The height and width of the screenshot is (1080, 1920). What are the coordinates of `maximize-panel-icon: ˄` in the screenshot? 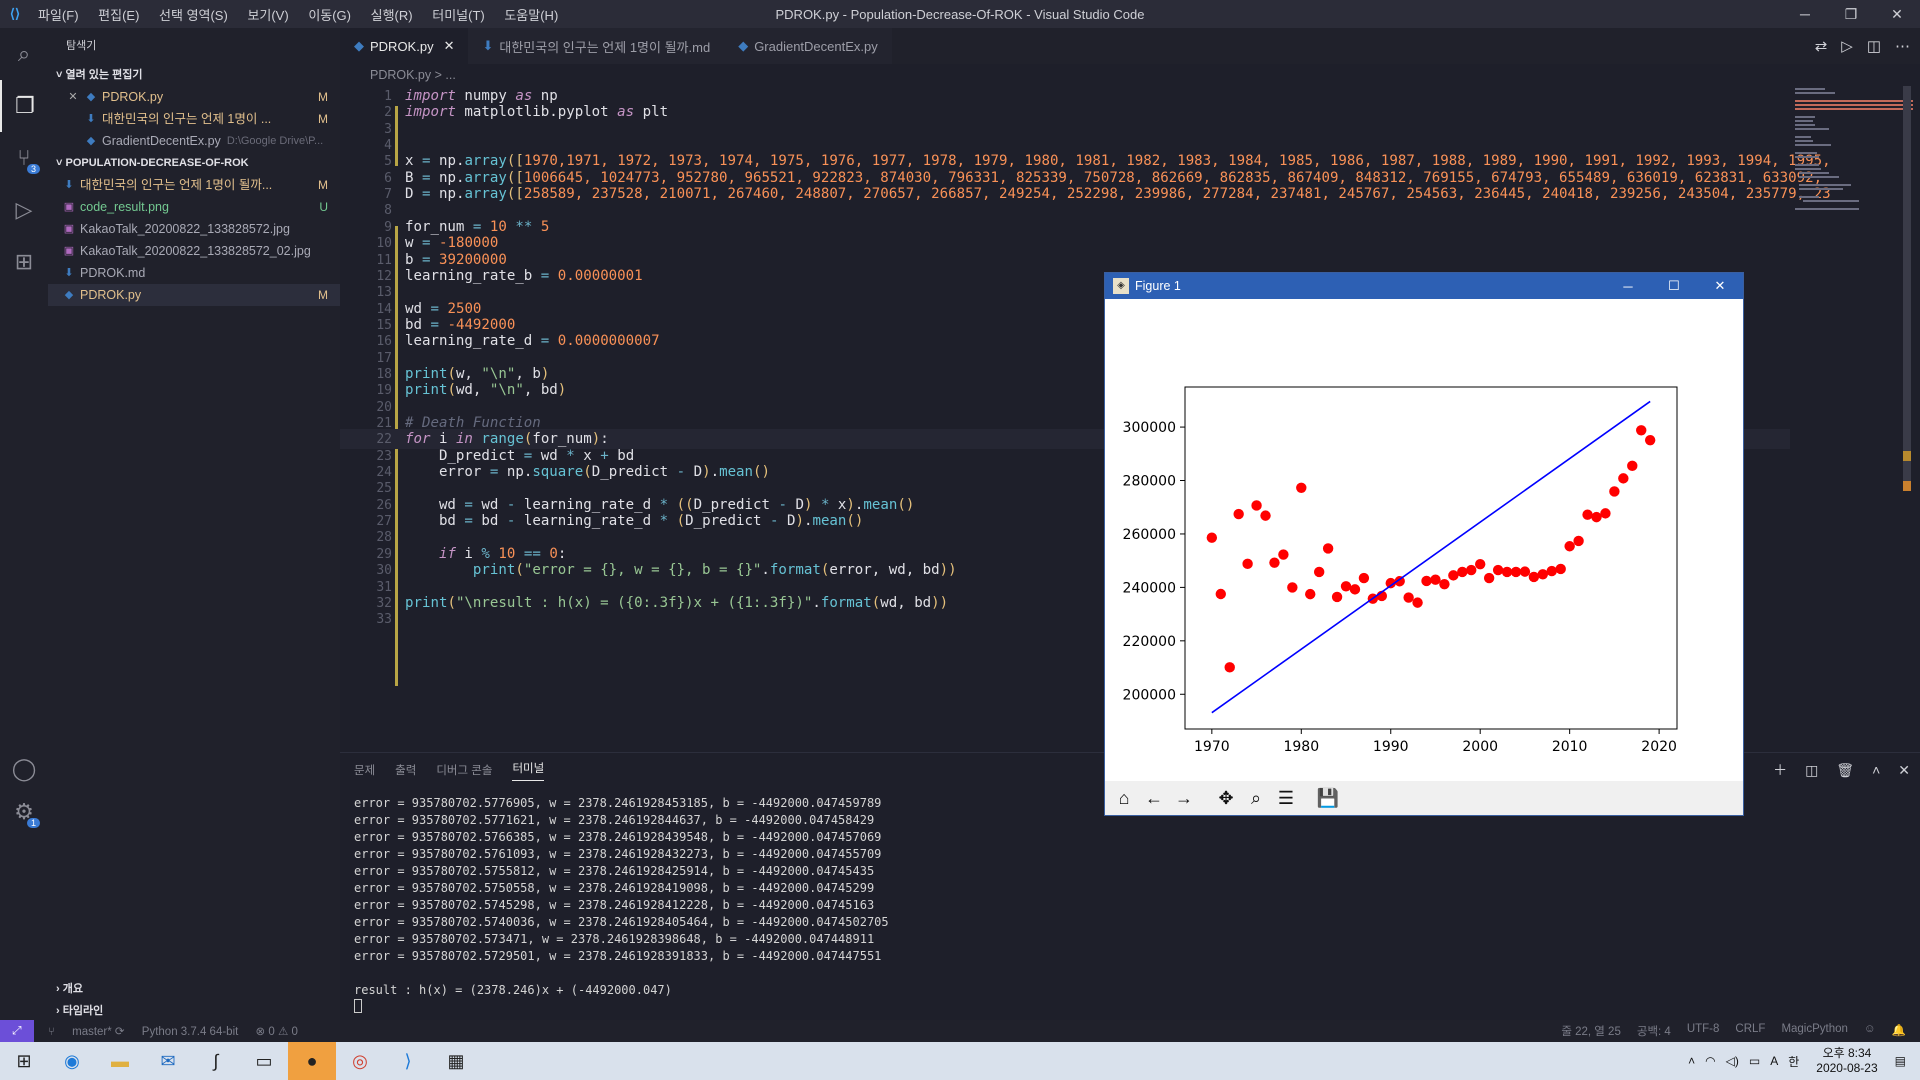 It's located at (1876, 770).